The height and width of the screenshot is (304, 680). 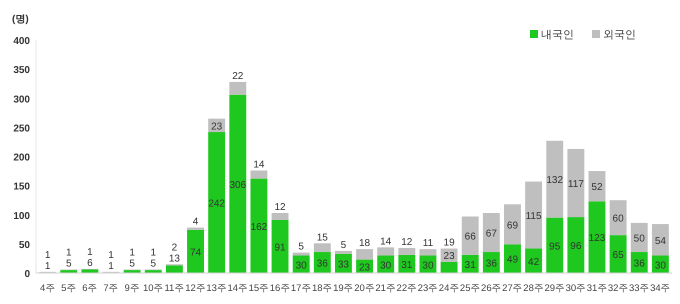 What do you see at coordinates (111, 288) in the screenshot?
I see `x-tick-label: 7주` at bounding box center [111, 288].